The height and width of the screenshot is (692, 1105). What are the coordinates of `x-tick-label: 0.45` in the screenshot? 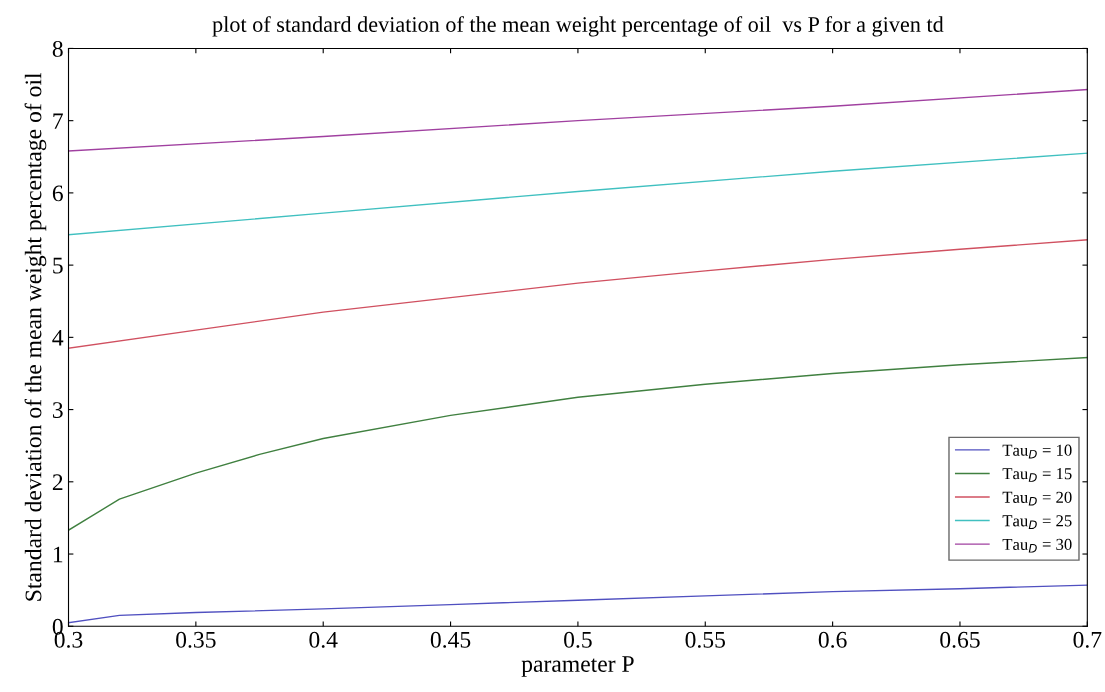 It's located at (450, 639).